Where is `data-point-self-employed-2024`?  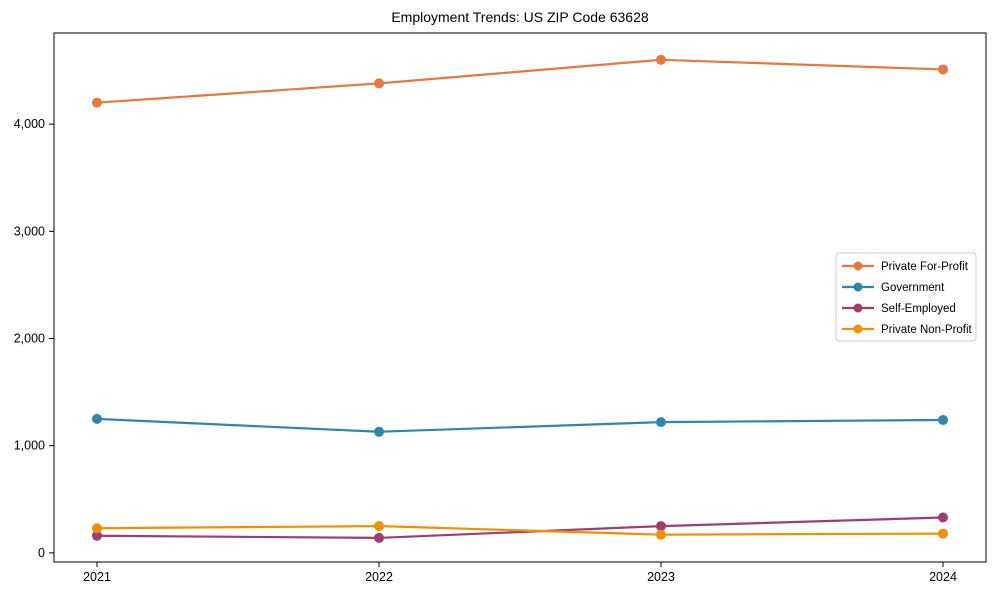 data-point-self-employed-2024 is located at coordinates (943, 517).